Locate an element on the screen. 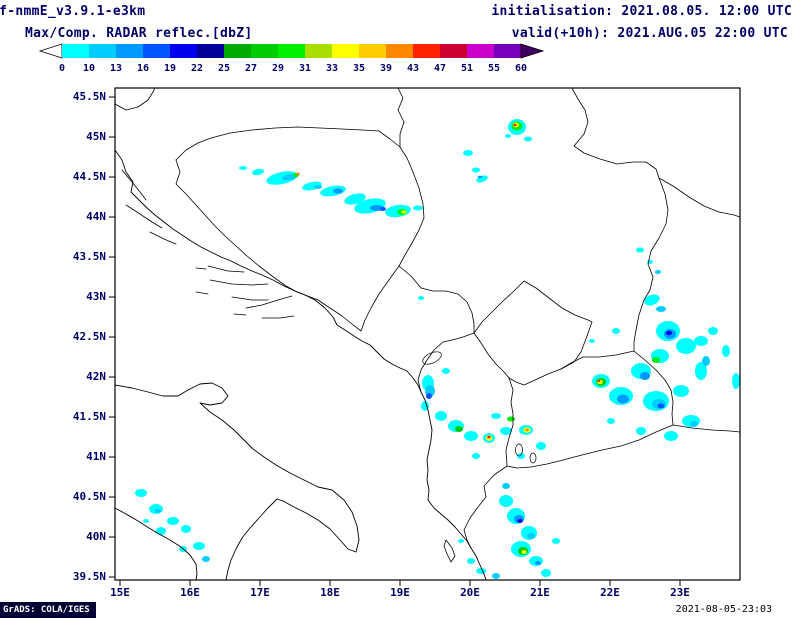 Image resolution: width=800 pixels, height=618 pixels. lon-label: 22E is located at coordinates (610, 592).